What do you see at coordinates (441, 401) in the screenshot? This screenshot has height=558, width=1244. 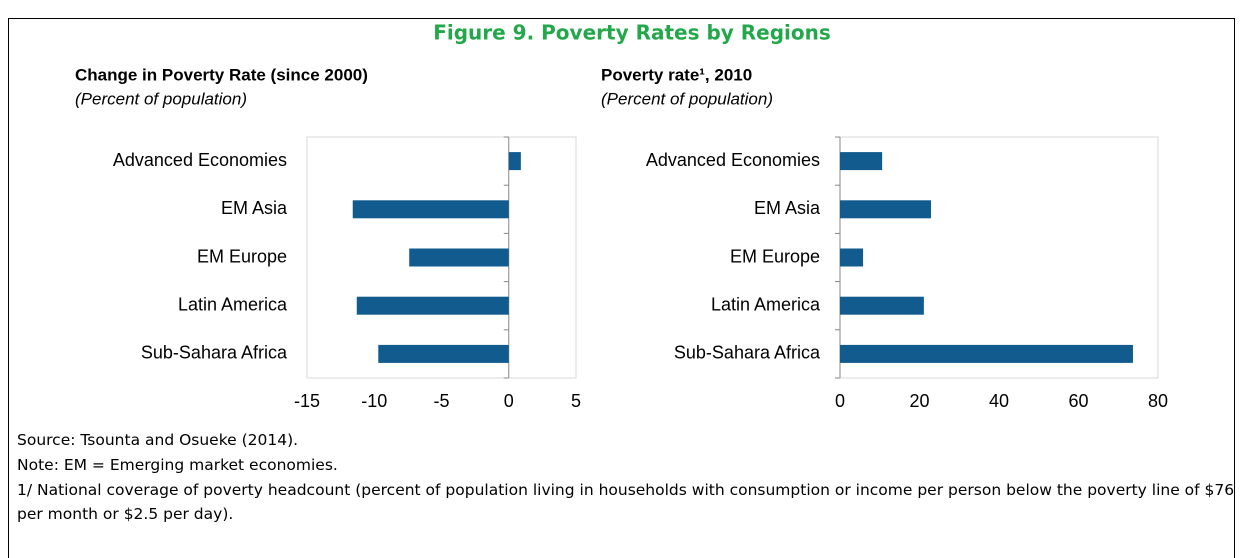 I see `x-tick-label: -5` at bounding box center [441, 401].